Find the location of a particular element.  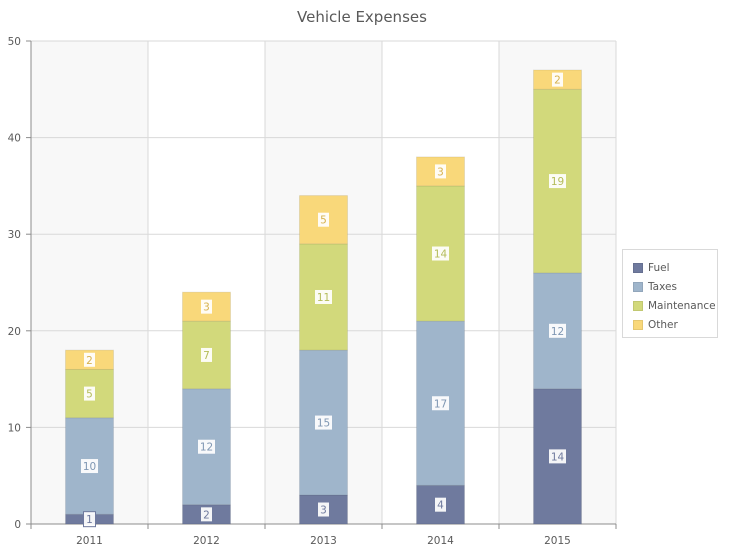

y-tick-label: 20 is located at coordinates (14, 332).